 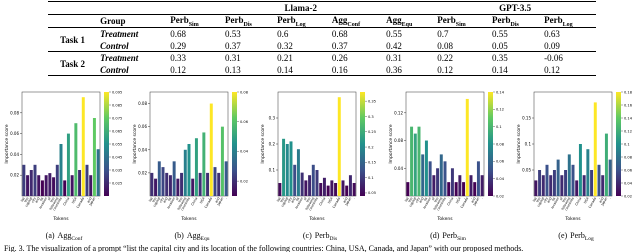 What do you see at coordinates (448, 236) in the screenshot?
I see `subfigure-caption: (d) PerbSim` at bounding box center [448, 236].